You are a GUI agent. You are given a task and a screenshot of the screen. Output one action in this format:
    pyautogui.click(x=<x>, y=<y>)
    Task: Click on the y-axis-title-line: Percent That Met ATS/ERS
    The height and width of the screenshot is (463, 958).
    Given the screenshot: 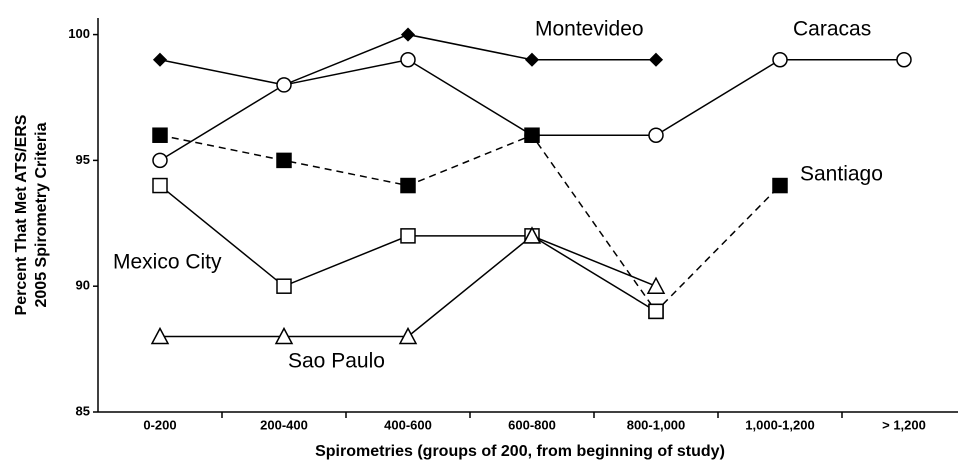 What is the action you would take?
    pyautogui.click(x=21, y=214)
    